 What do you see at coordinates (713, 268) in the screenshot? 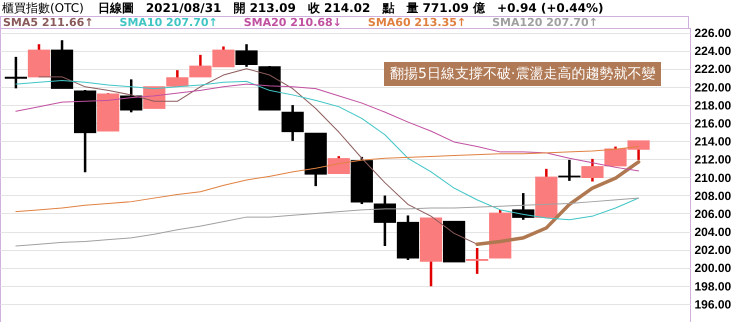
I see `y-tick-label: 200.00` at bounding box center [713, 268].